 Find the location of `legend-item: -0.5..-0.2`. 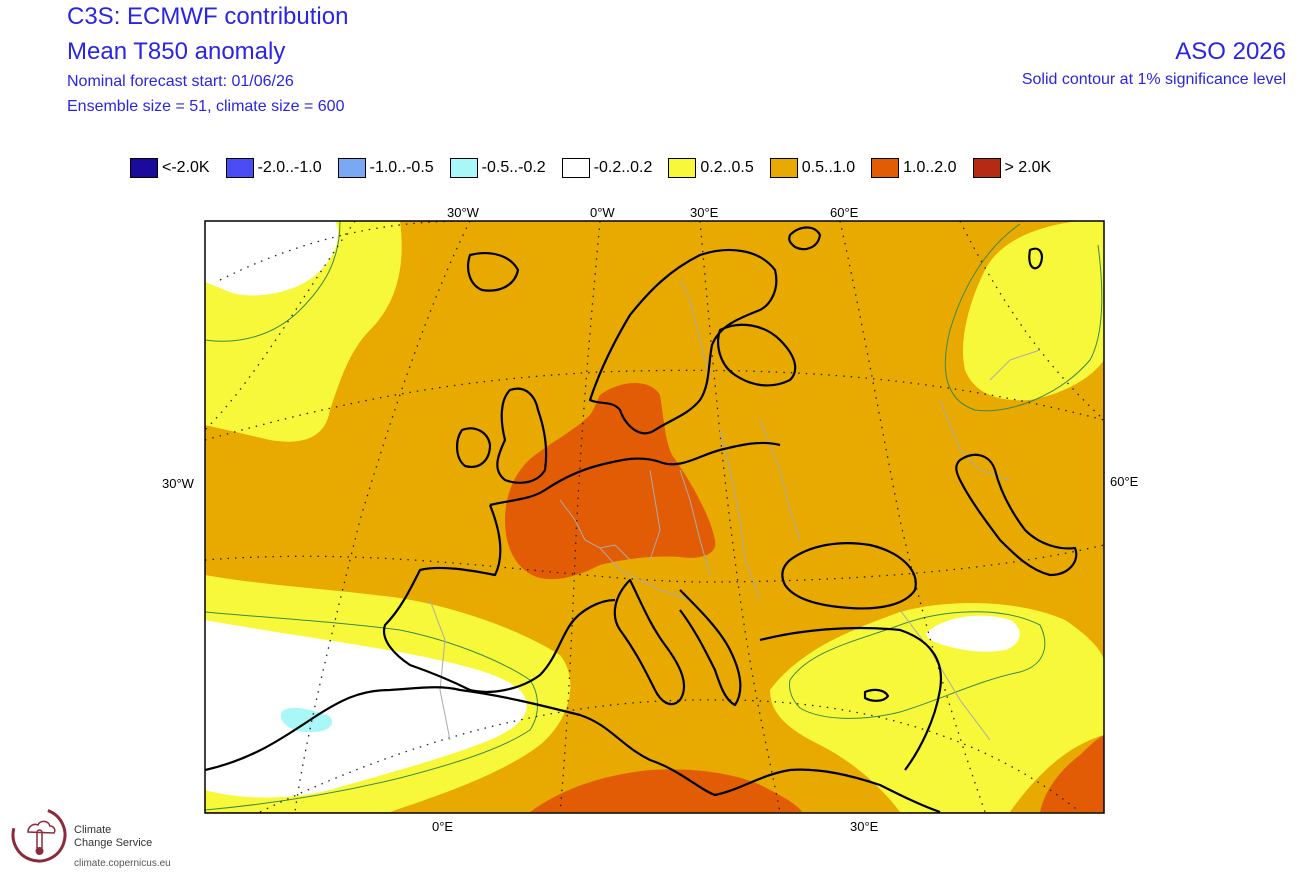

legend-item: -0.5..-0.2 is located at coordinates (497, 168).